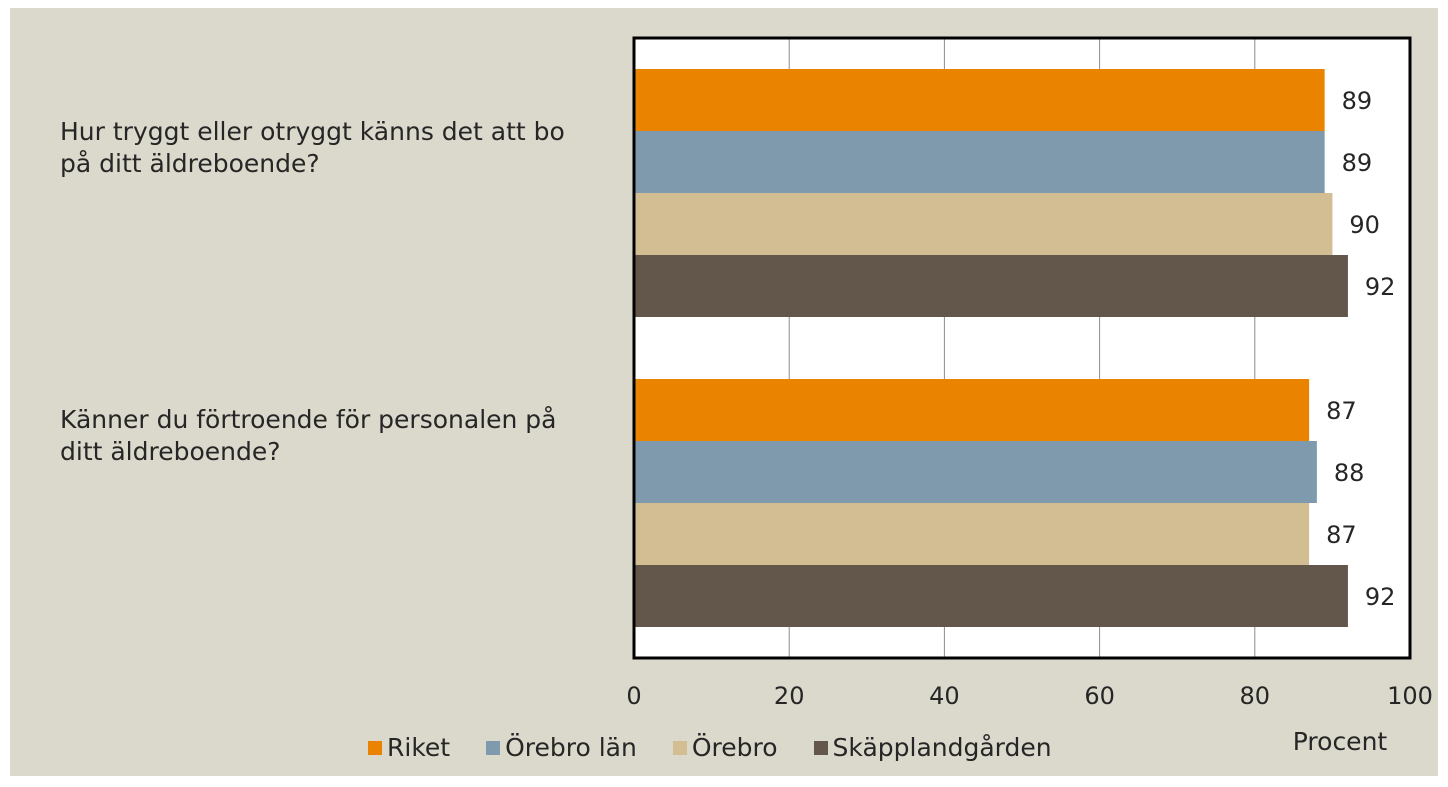 This screenshot has width=1448, height=787. I want to click on legend-label: Skäpplandgården, so click(942, 747).